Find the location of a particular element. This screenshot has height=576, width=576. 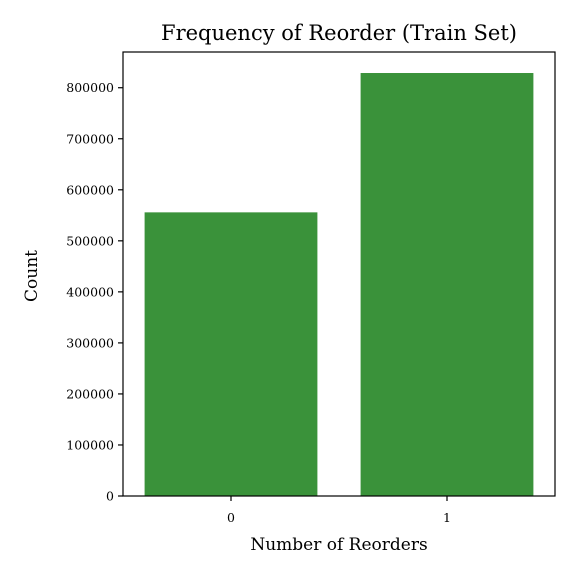

x-tick-label: 1 is located at coordinates (447, 517).